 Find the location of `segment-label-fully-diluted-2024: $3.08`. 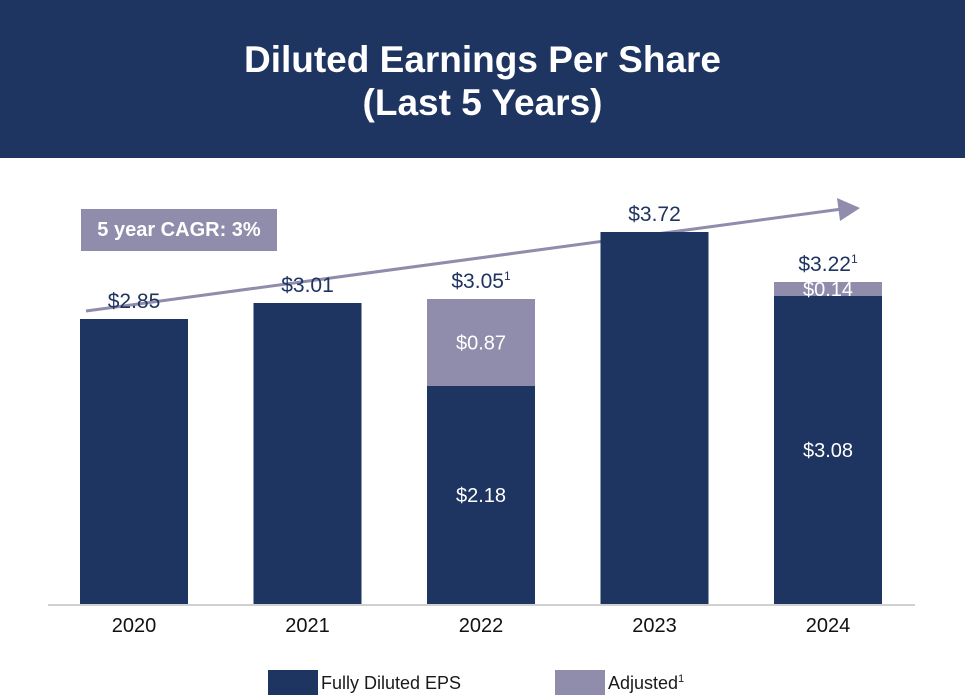

segment-label-fully-diluted-2024: $3.08 is located at coordinates (828, 451).